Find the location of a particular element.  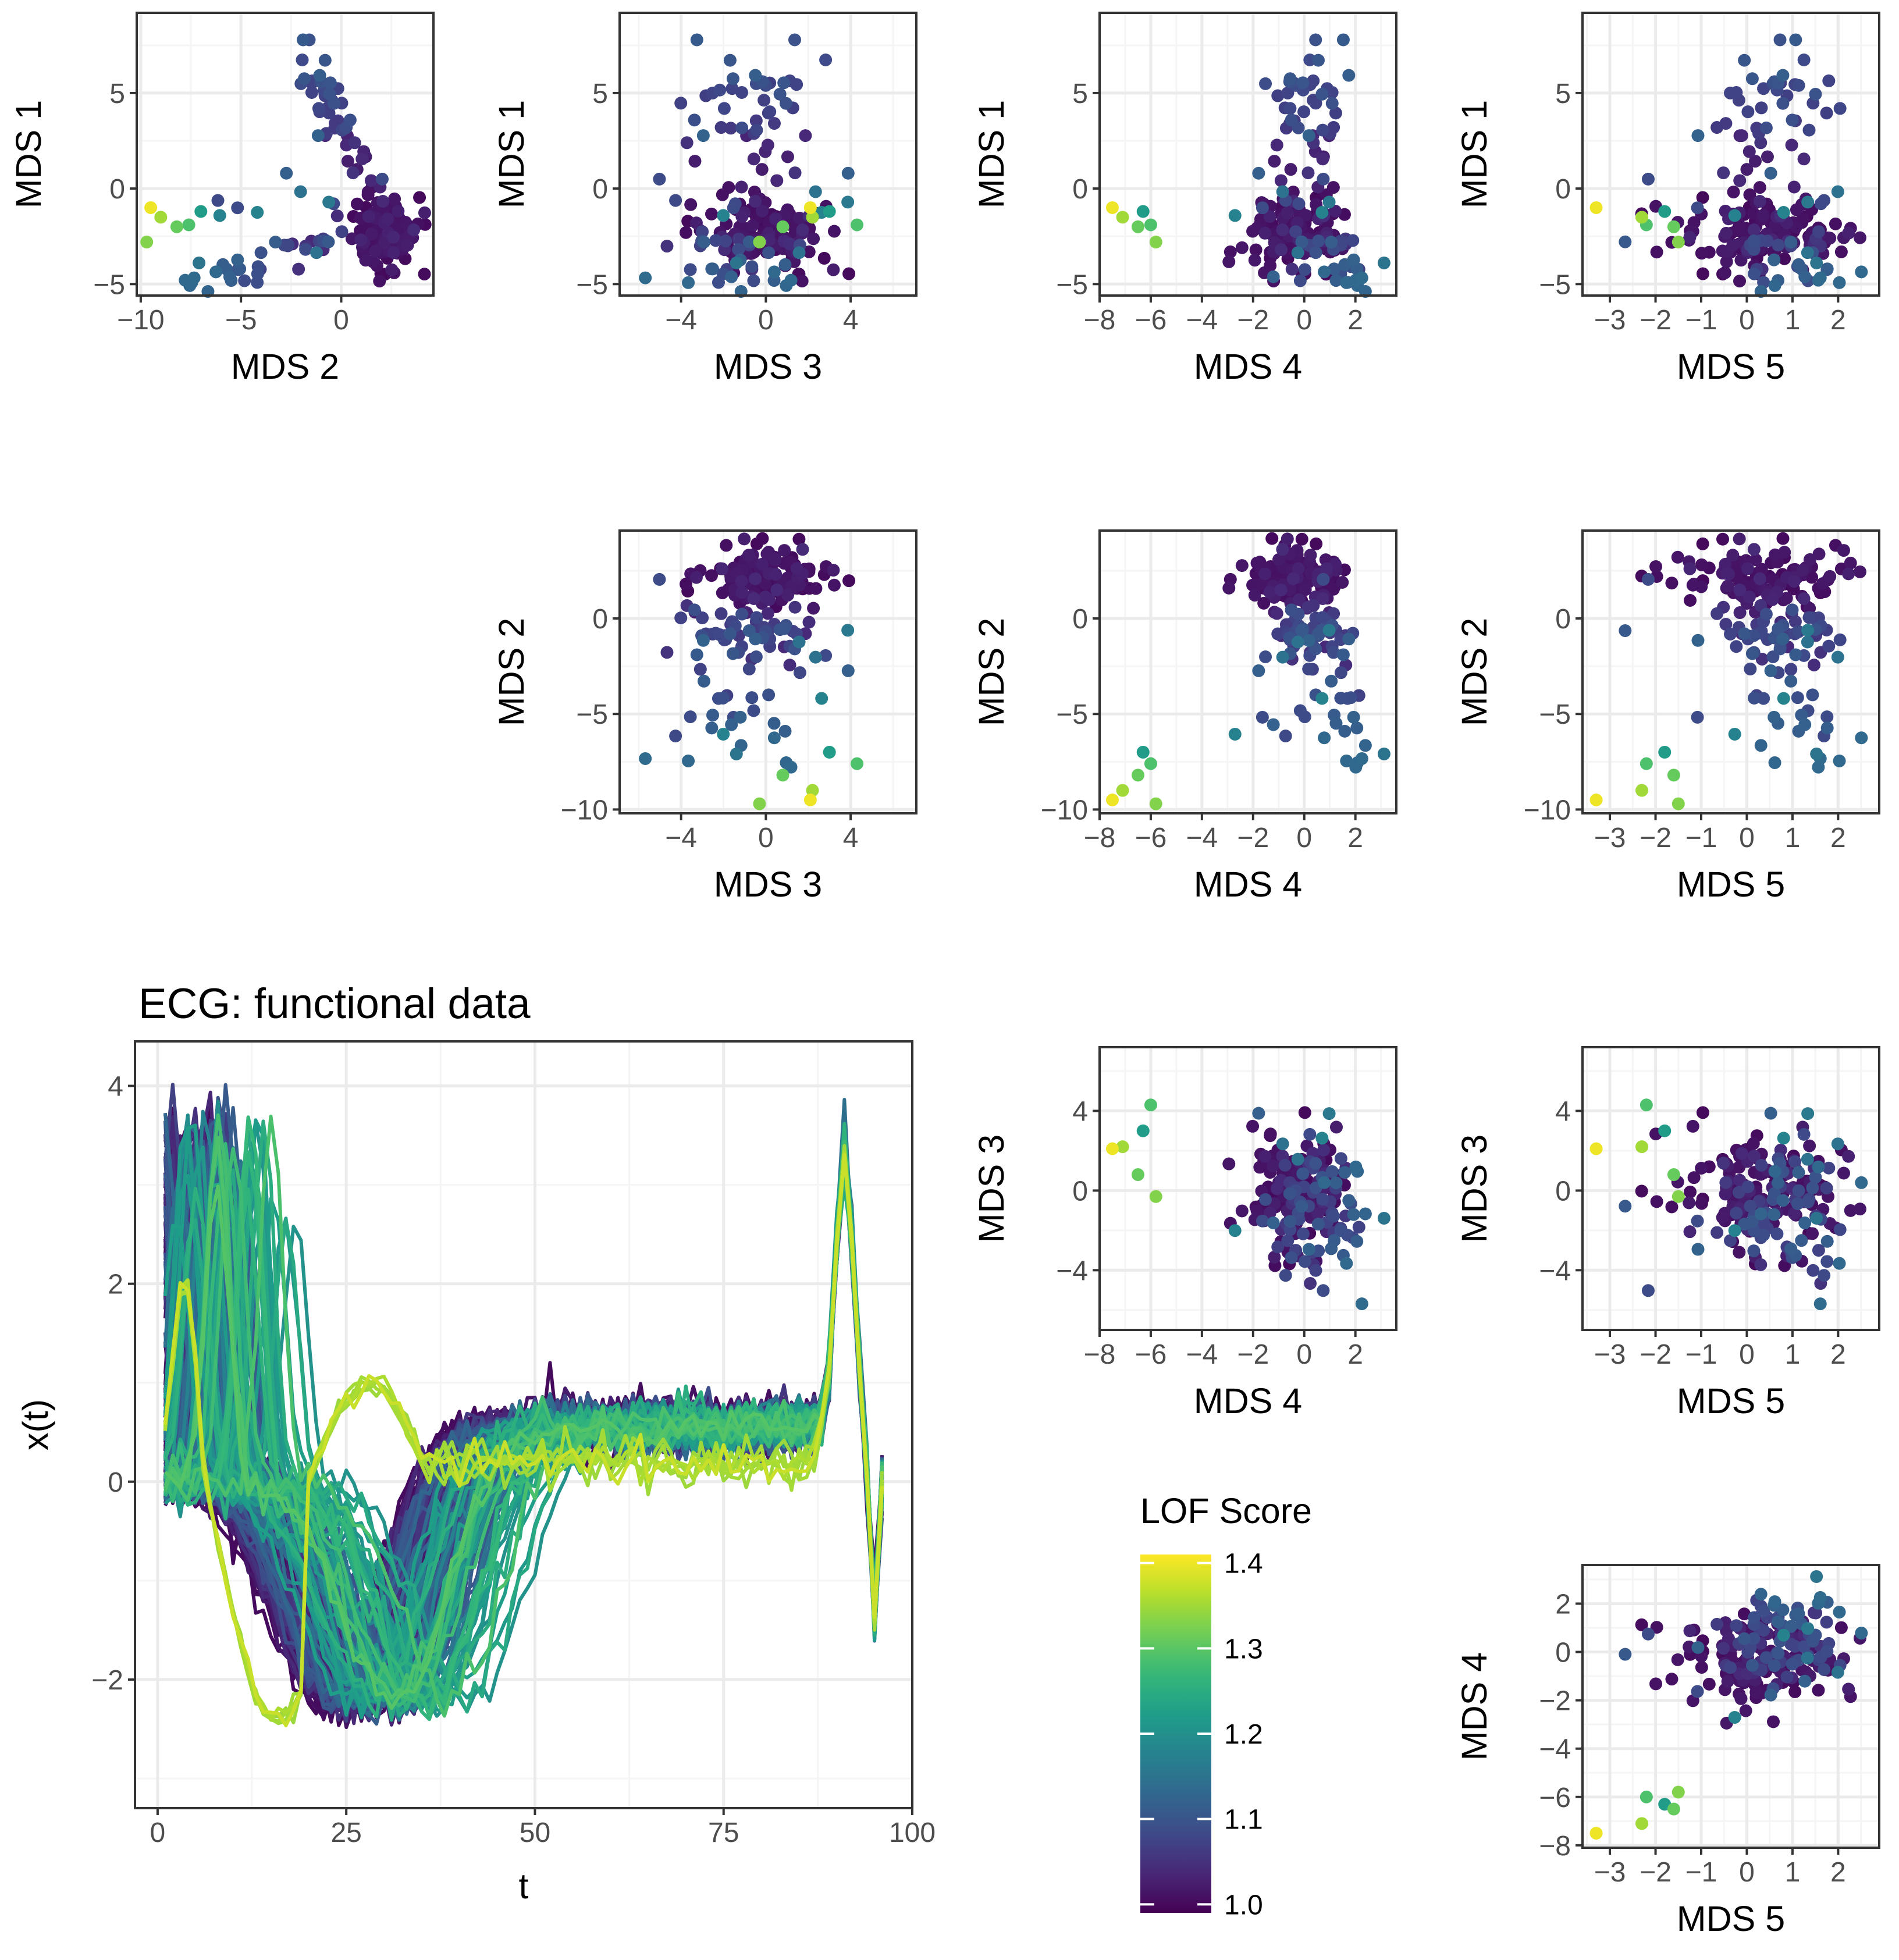

x-axis-label: MDS 3 is located at coordinates (768, 885).